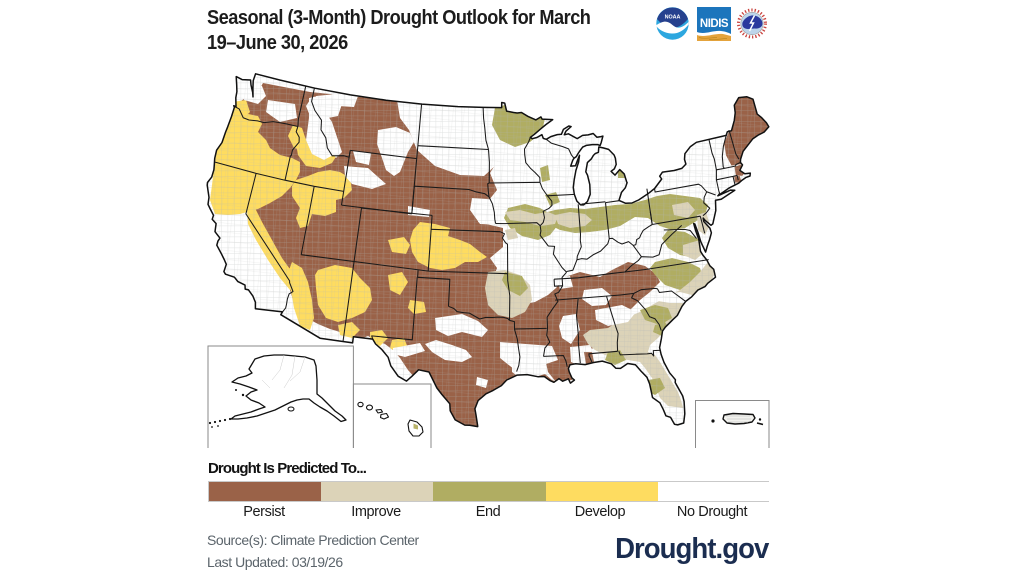 Image resolution: width=1024 pixels, height=576 pixels. What do you see at coordinates (673, 18) in the screenshot?
I see `svg-text: NOAA` at bounding box center [673, 18].